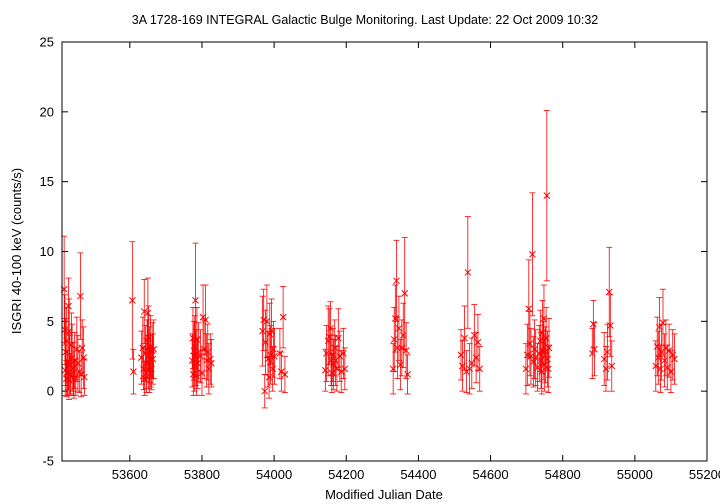 This screenshot has width=720, height=504. Describe the element at coordinates (490, 474) in the screenshot. I see `x-tick-label: 54600` at that location.